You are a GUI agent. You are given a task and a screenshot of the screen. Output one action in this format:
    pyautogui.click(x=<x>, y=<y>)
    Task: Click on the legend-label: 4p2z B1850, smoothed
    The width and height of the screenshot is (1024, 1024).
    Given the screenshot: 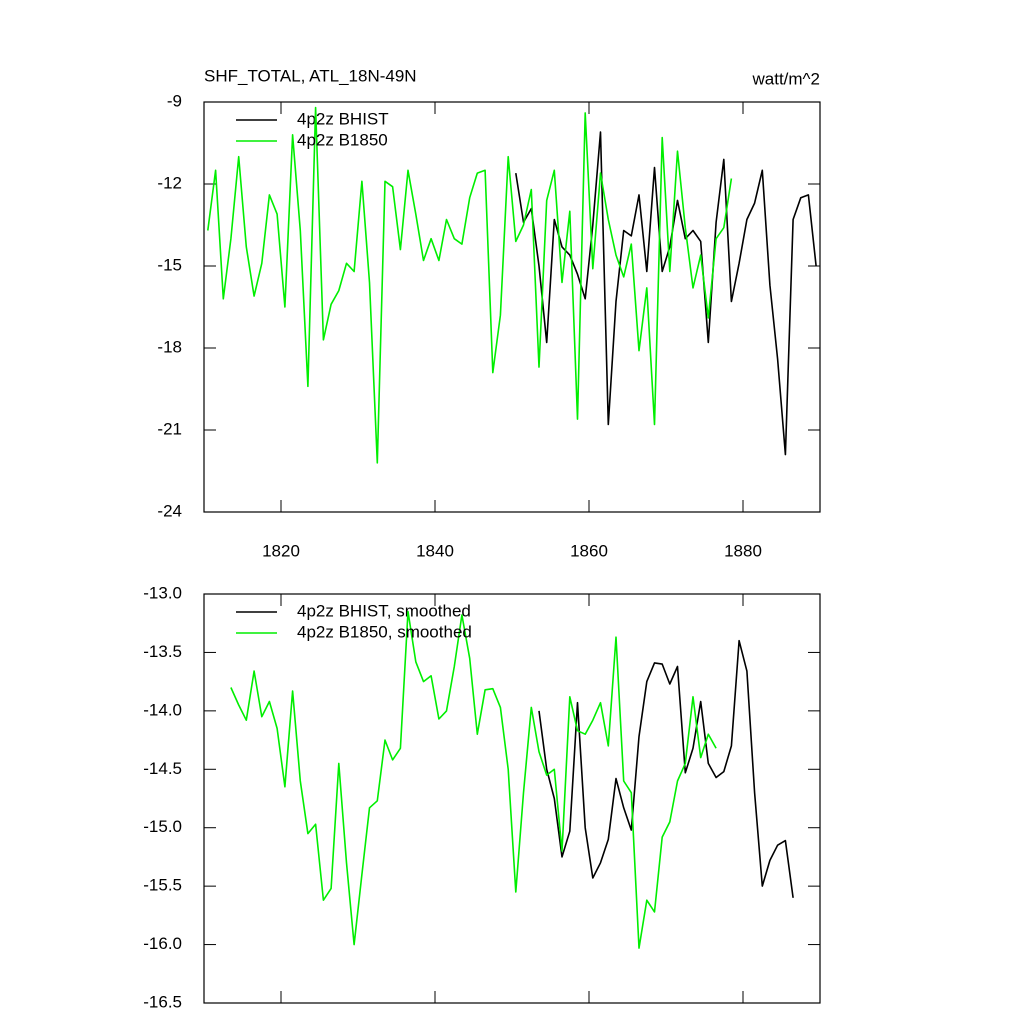 What is the action you would take?
    pyautogui.click(x=384, y=631)
    